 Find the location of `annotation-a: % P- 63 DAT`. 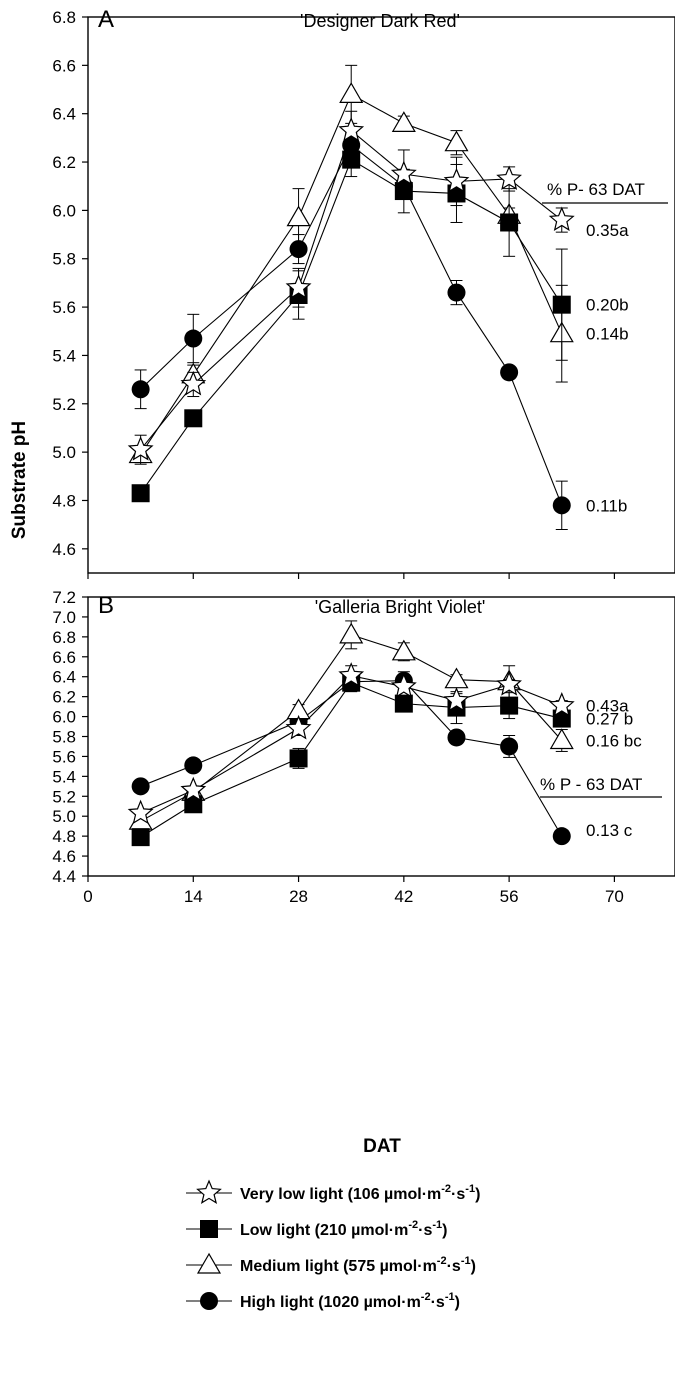

annotation-a: % P- 63 DAT is located at coordinates (605, 192).